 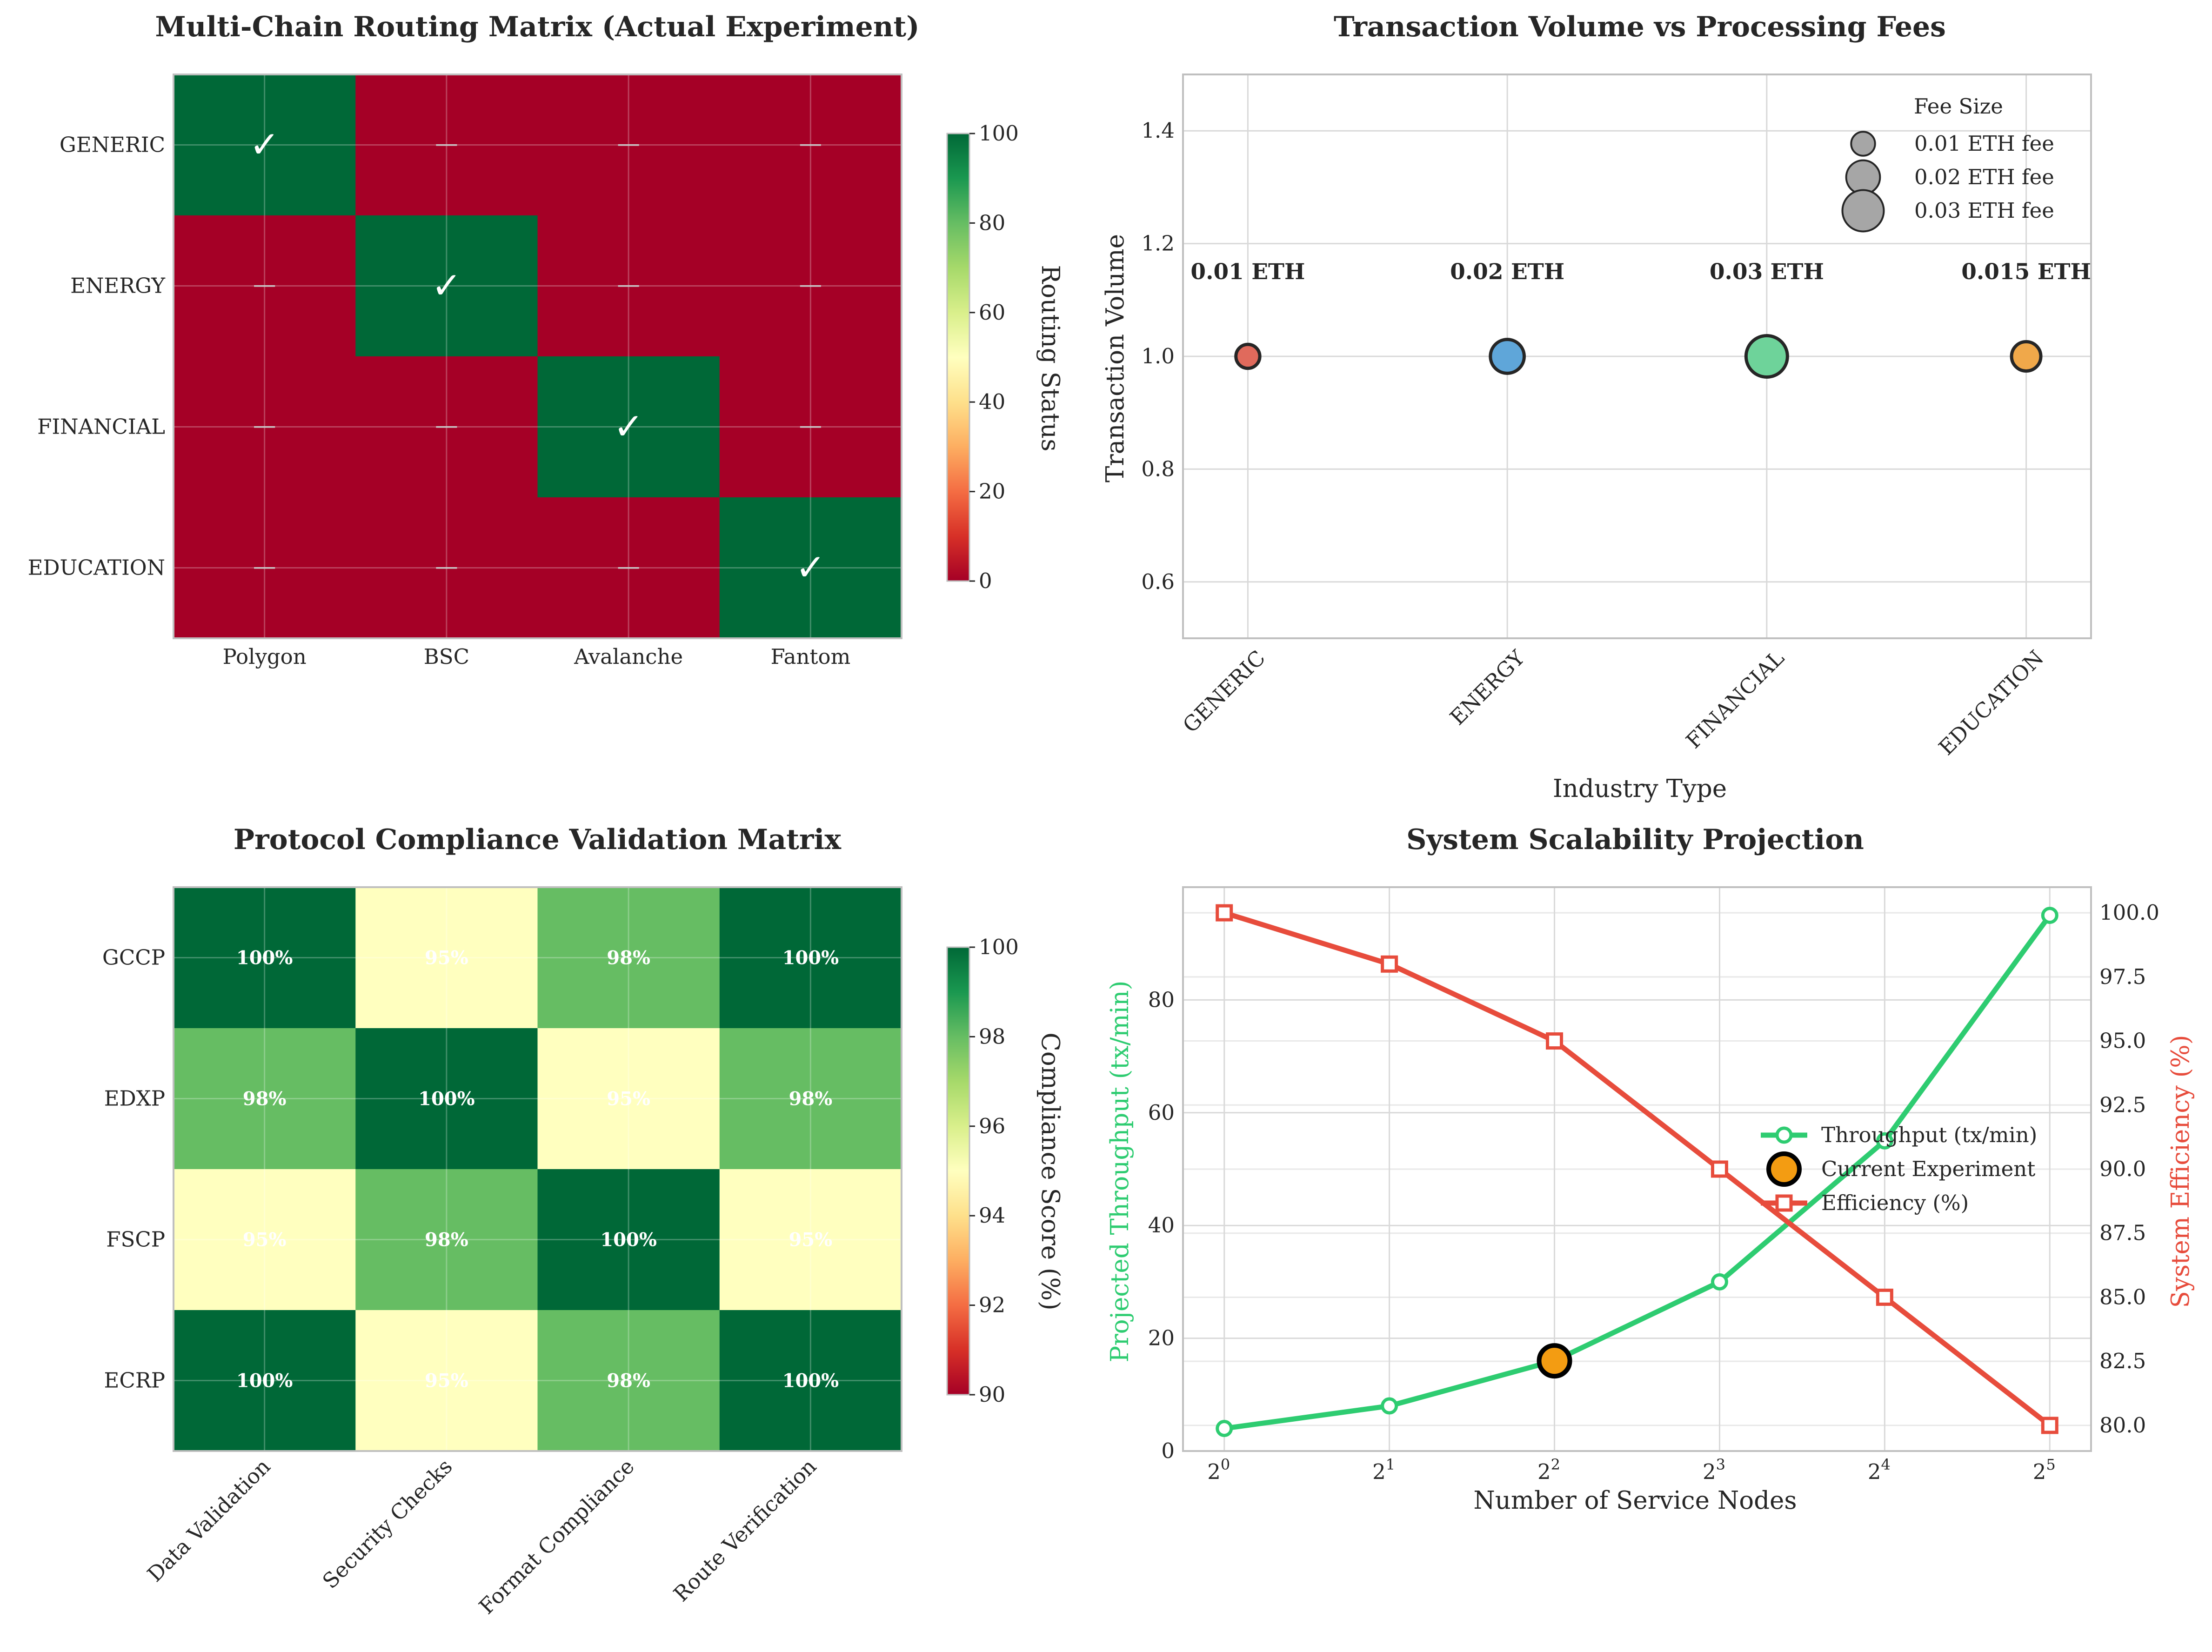 What do you see at coordinates (1958, 106) in the screenshot?
I see `fee-size-legend-title: Fee Size` at bounding box center [1958, 106].